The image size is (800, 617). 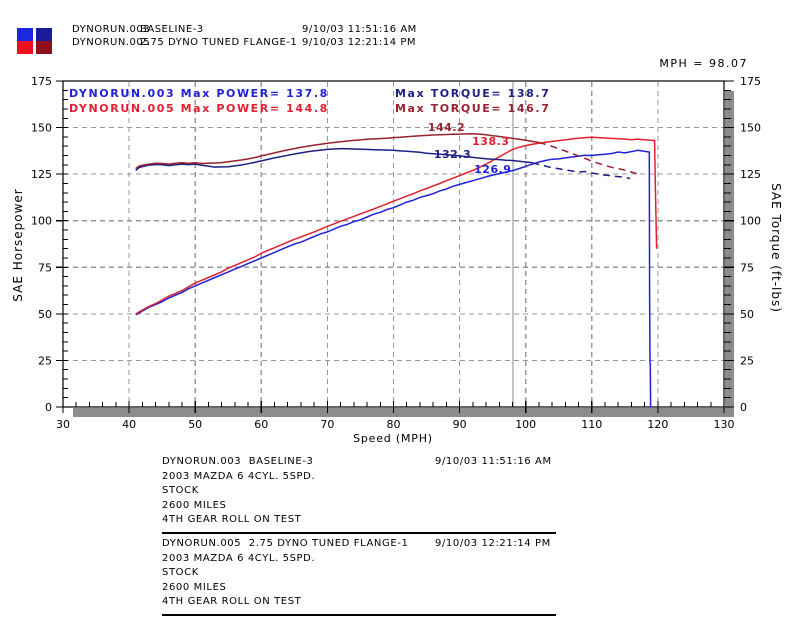 What do you see at coordinates (657, 424) in the screenshot?
I see `x-tick-label: 120` at bounding box center [657, 424].